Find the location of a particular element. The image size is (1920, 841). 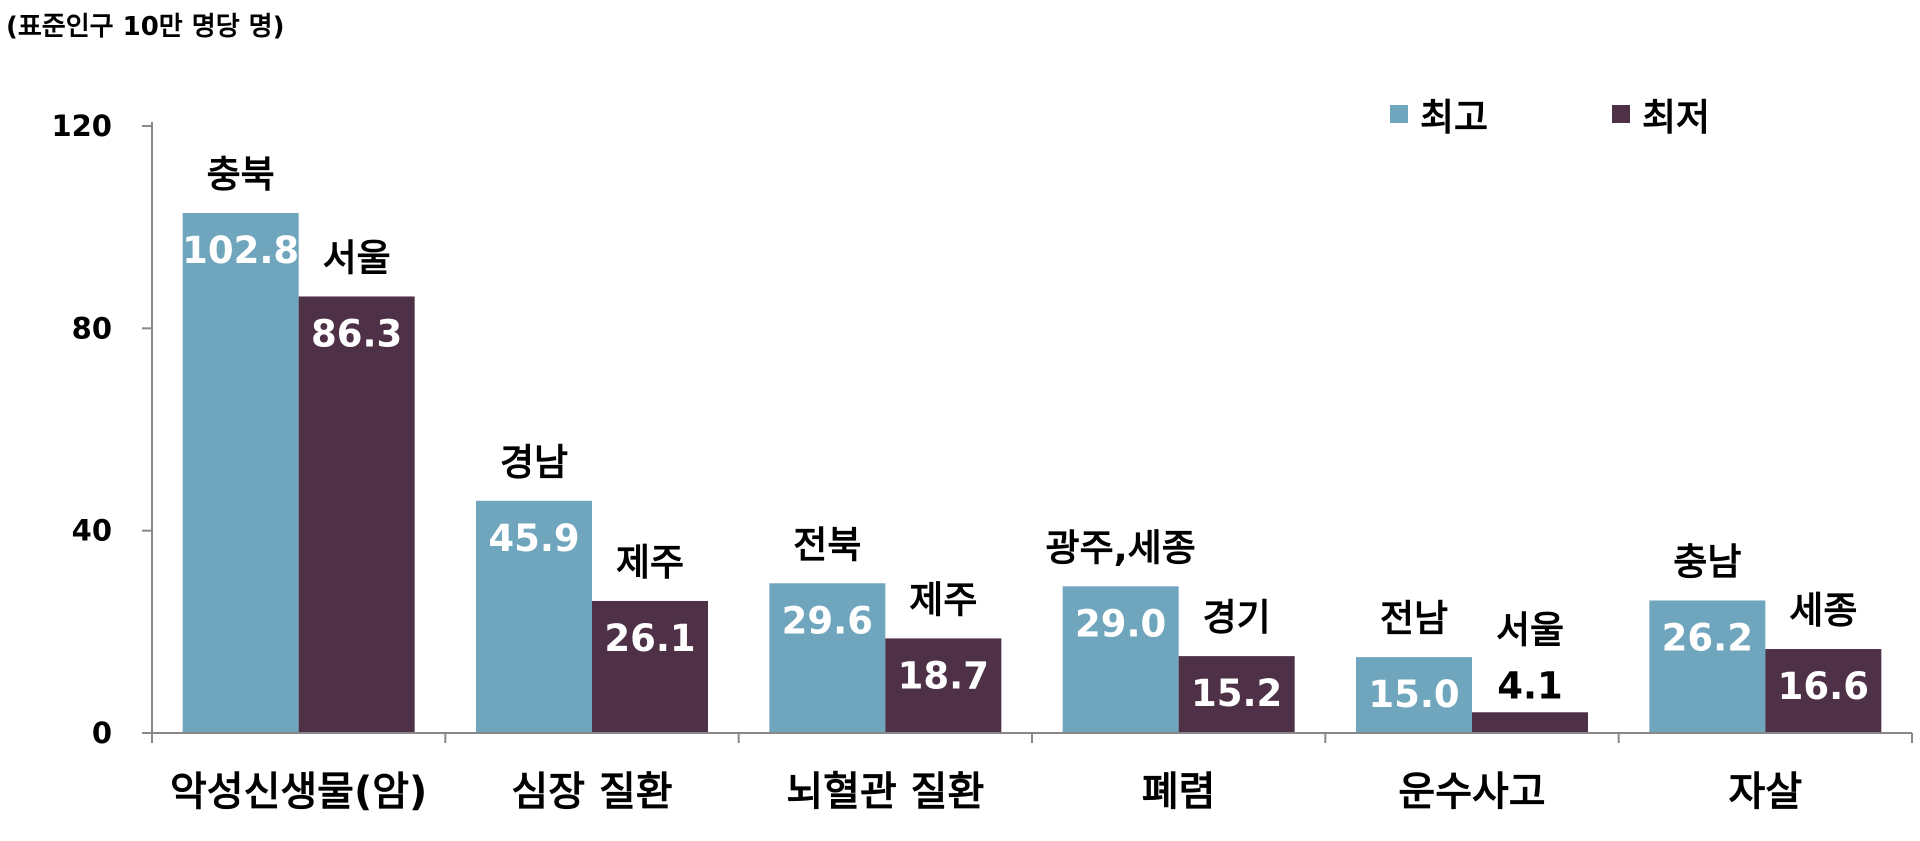

x-category-label: 자살 is located at coordinates (1766, 792).